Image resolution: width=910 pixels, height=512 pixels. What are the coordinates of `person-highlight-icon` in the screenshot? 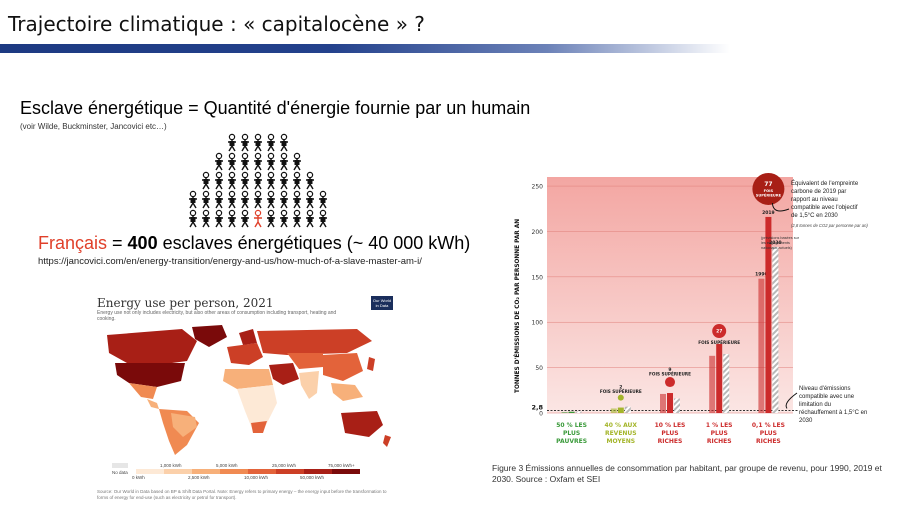 It's located at (258, 218).